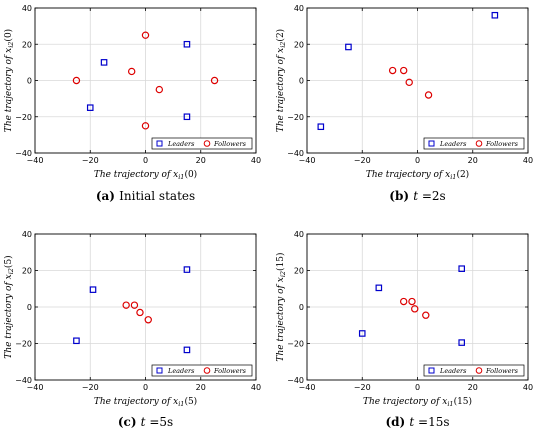 The image size is (550, 433). What do you see at coordinates (281, 80) in the screenshot?
I see `y-axis-label: The trajectory of xi2(2)` at bounding box center [281, 80].